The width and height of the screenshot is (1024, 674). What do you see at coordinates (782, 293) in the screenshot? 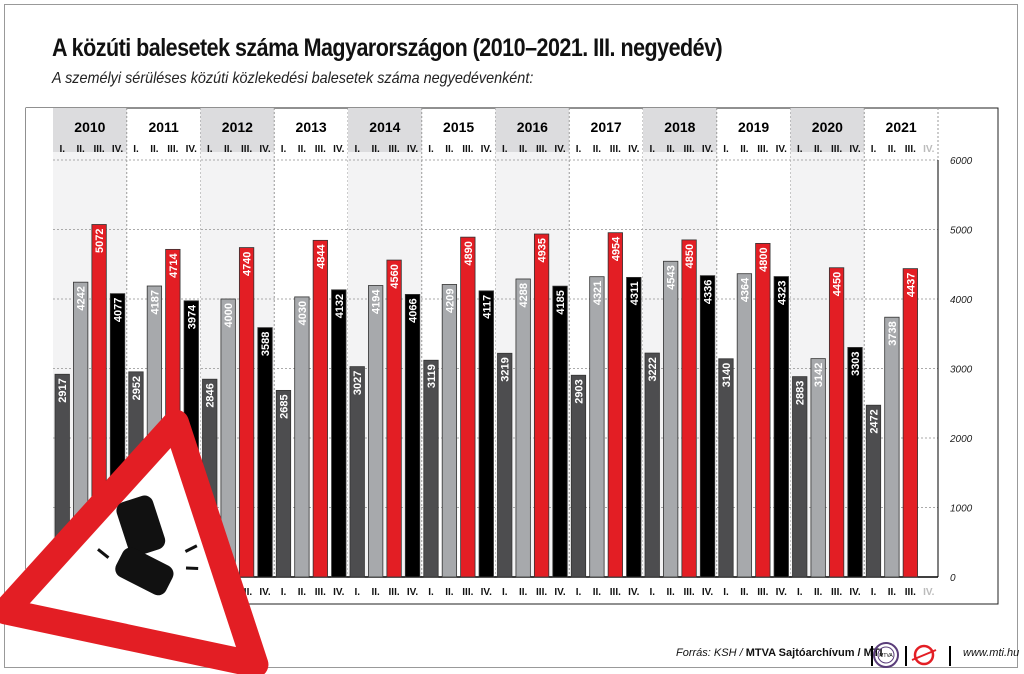
I see `bar-value-label: 4323` at bounding box center [782, 293].